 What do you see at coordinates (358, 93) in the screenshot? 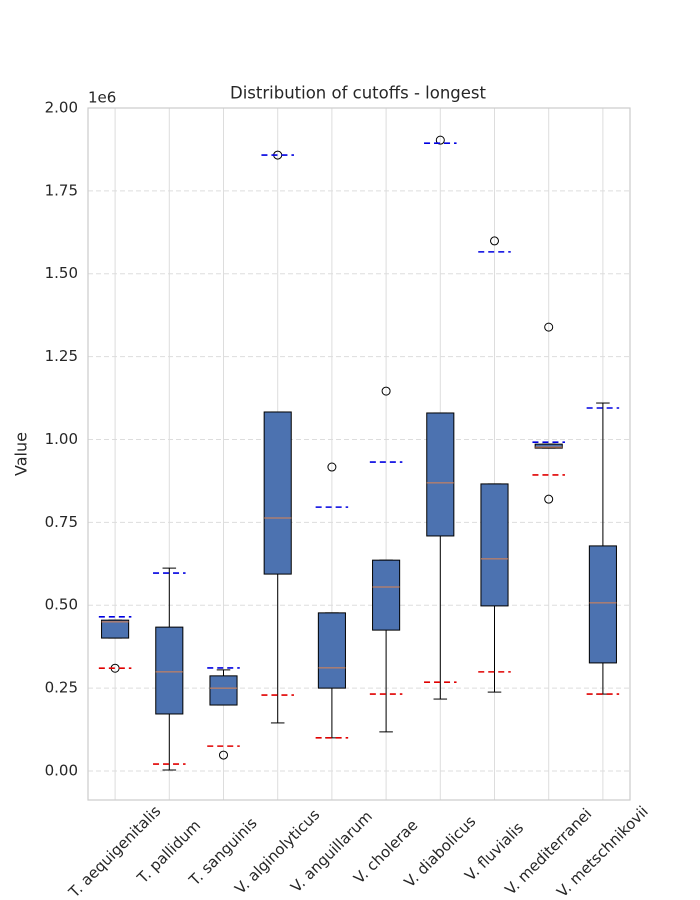
I see `chart-title: Distribution of cutoffs - longest` at bounding box center [358, 93].